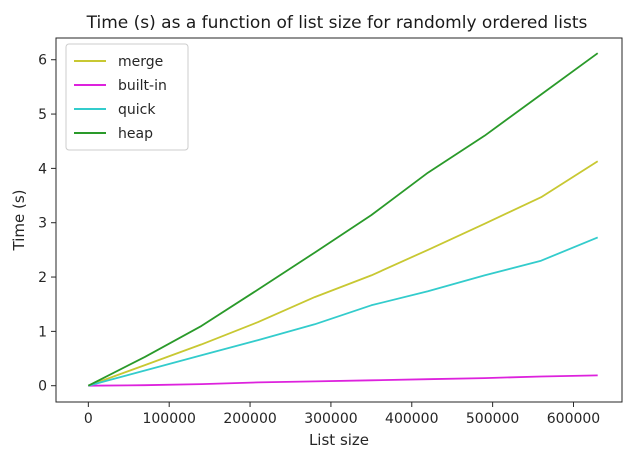 This screenshot has height=468, width=644. What do you see at coordinates (42, 169) in the screenshot?
I see `y-tick-label: 4` at bounding box center [42, 169].